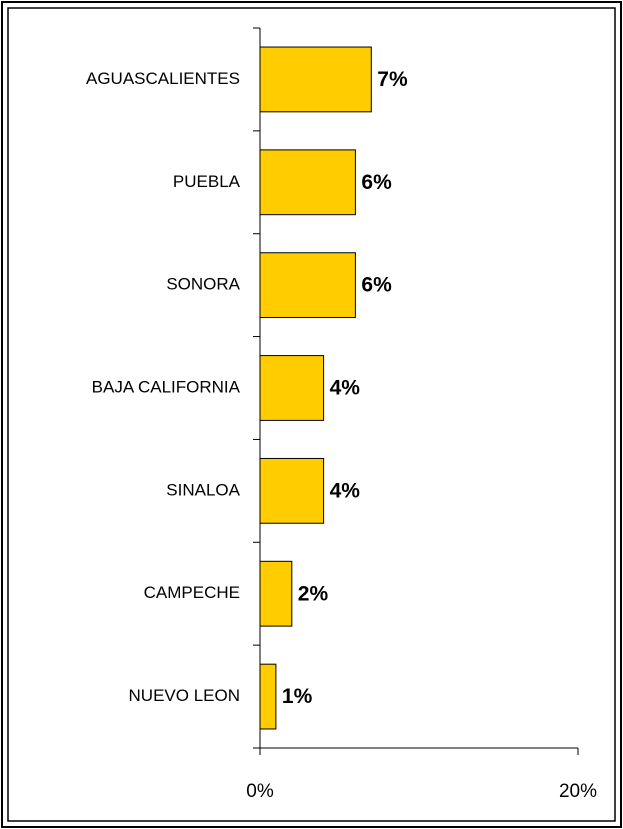 The image size is (623, 829). I want to click on category-label: BAJA CALIFORNIA, so click(166, 386).